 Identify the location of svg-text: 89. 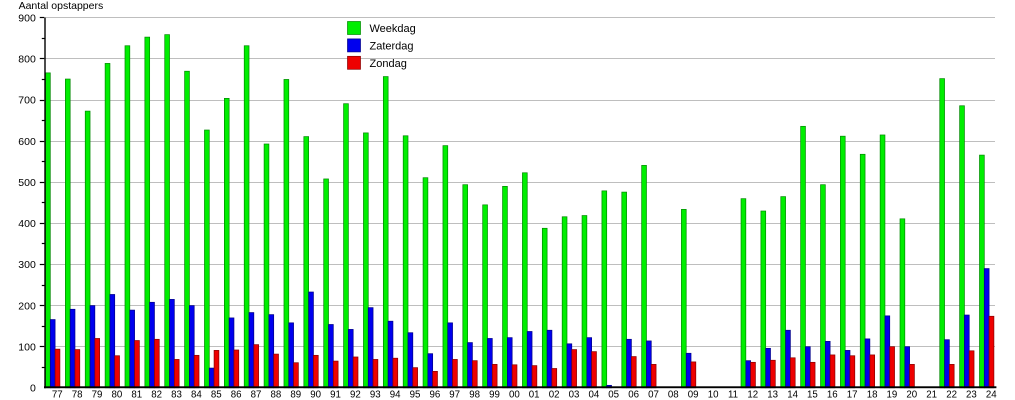
(295, 395).